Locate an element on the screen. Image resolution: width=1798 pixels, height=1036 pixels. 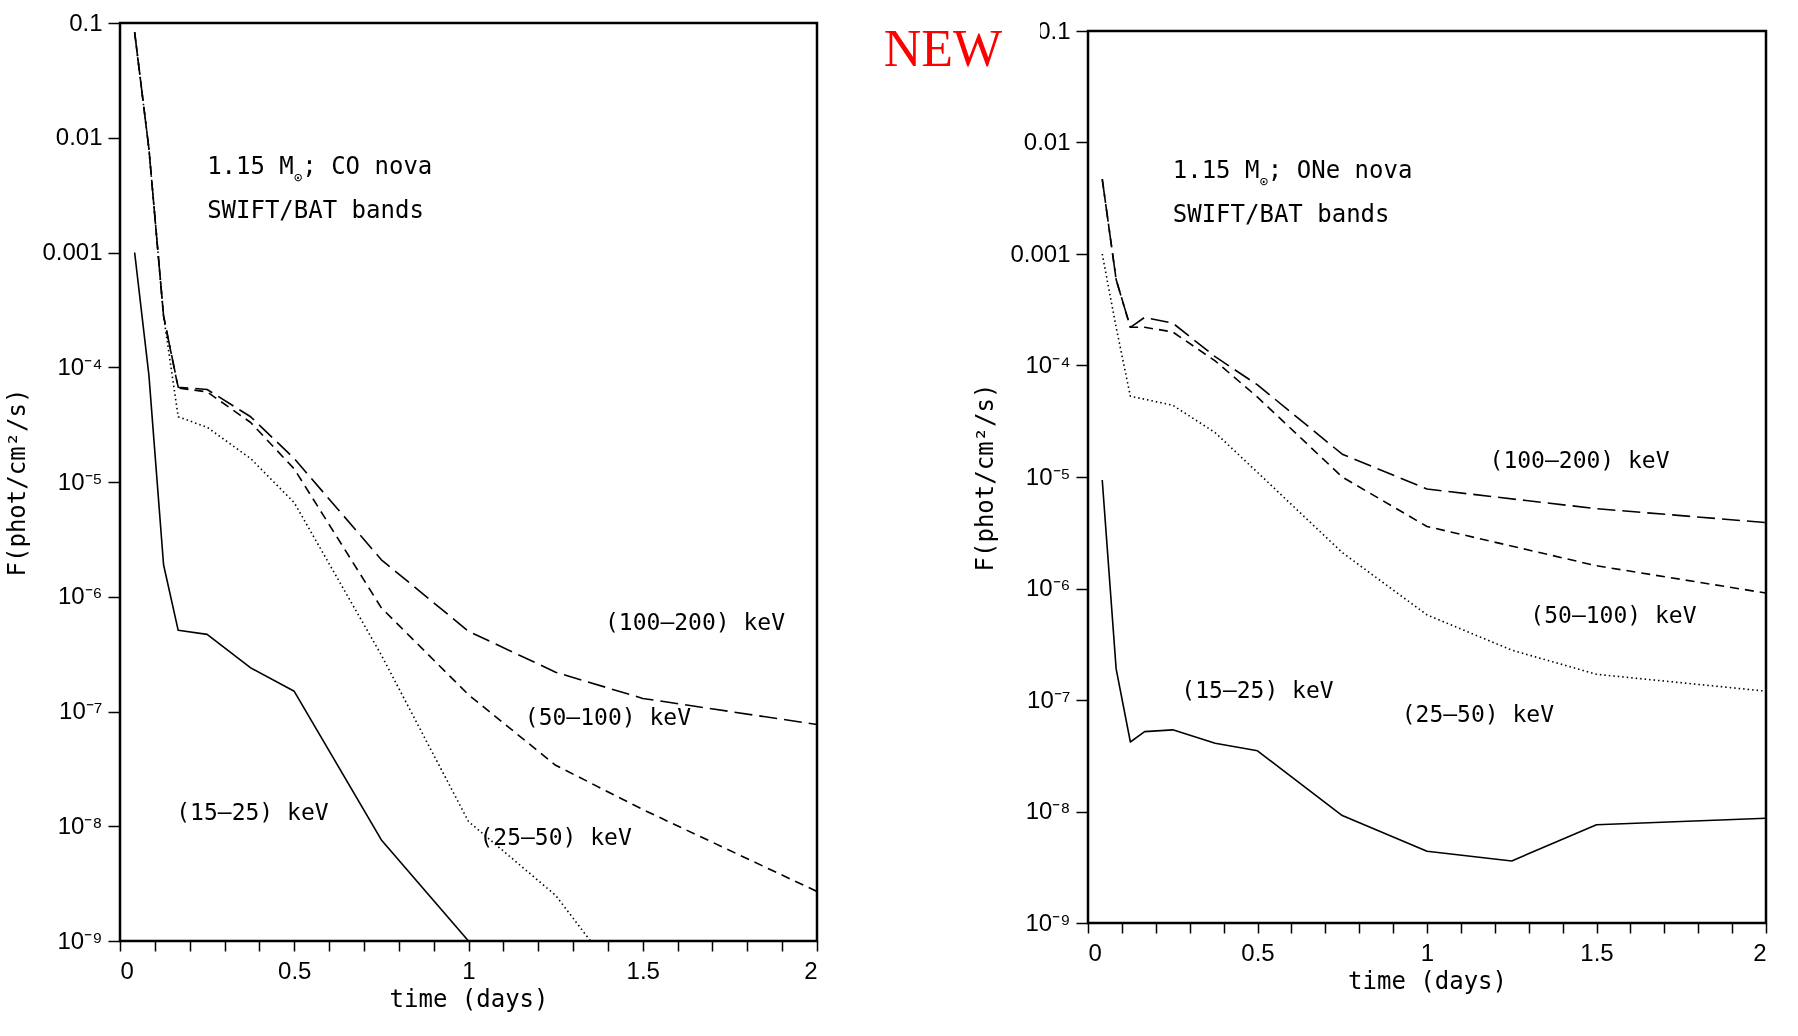
y-tick-label: 0.1 is located at coordinates (86, 22).